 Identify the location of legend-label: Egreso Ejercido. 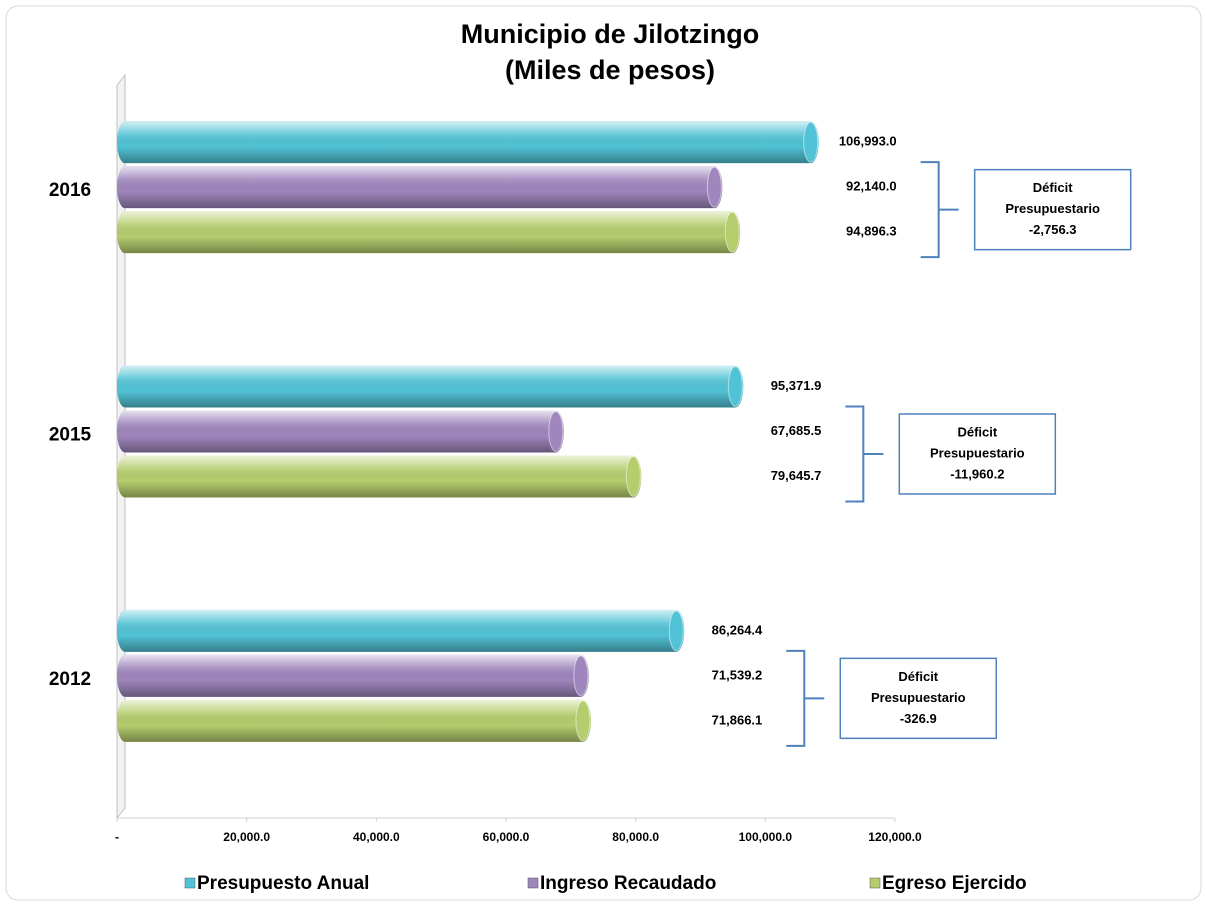
(954, 883).